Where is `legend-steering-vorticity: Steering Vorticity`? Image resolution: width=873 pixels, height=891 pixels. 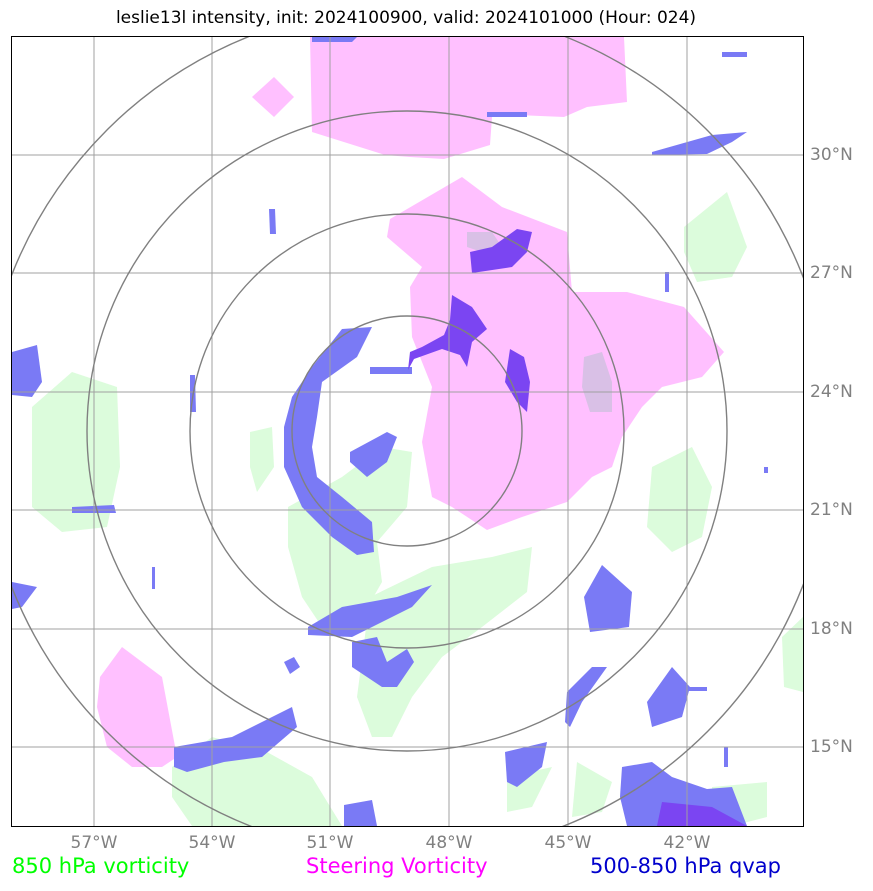 legend-steering-vorticity: Steering Vorticity is located at coordinates (397, 866).